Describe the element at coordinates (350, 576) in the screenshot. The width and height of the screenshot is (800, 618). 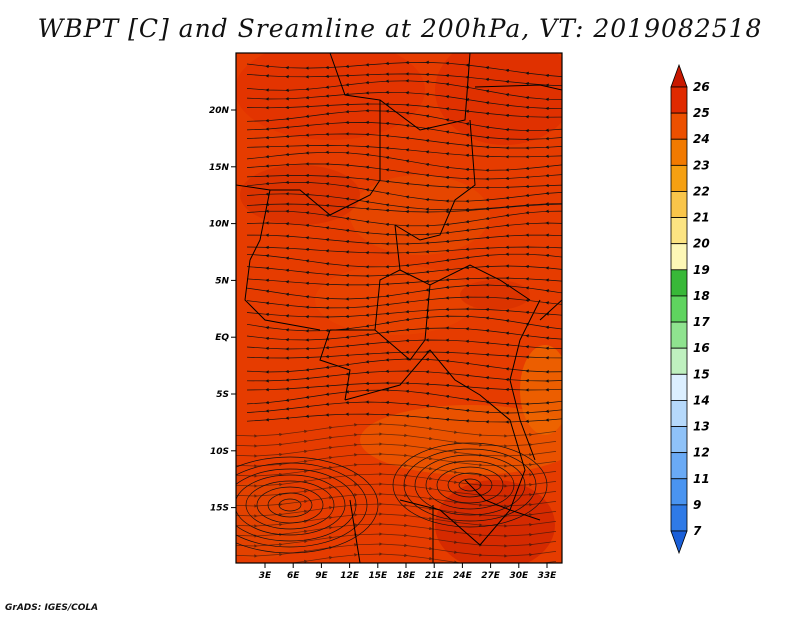
I see `x-tick-label: 12E` at that location.